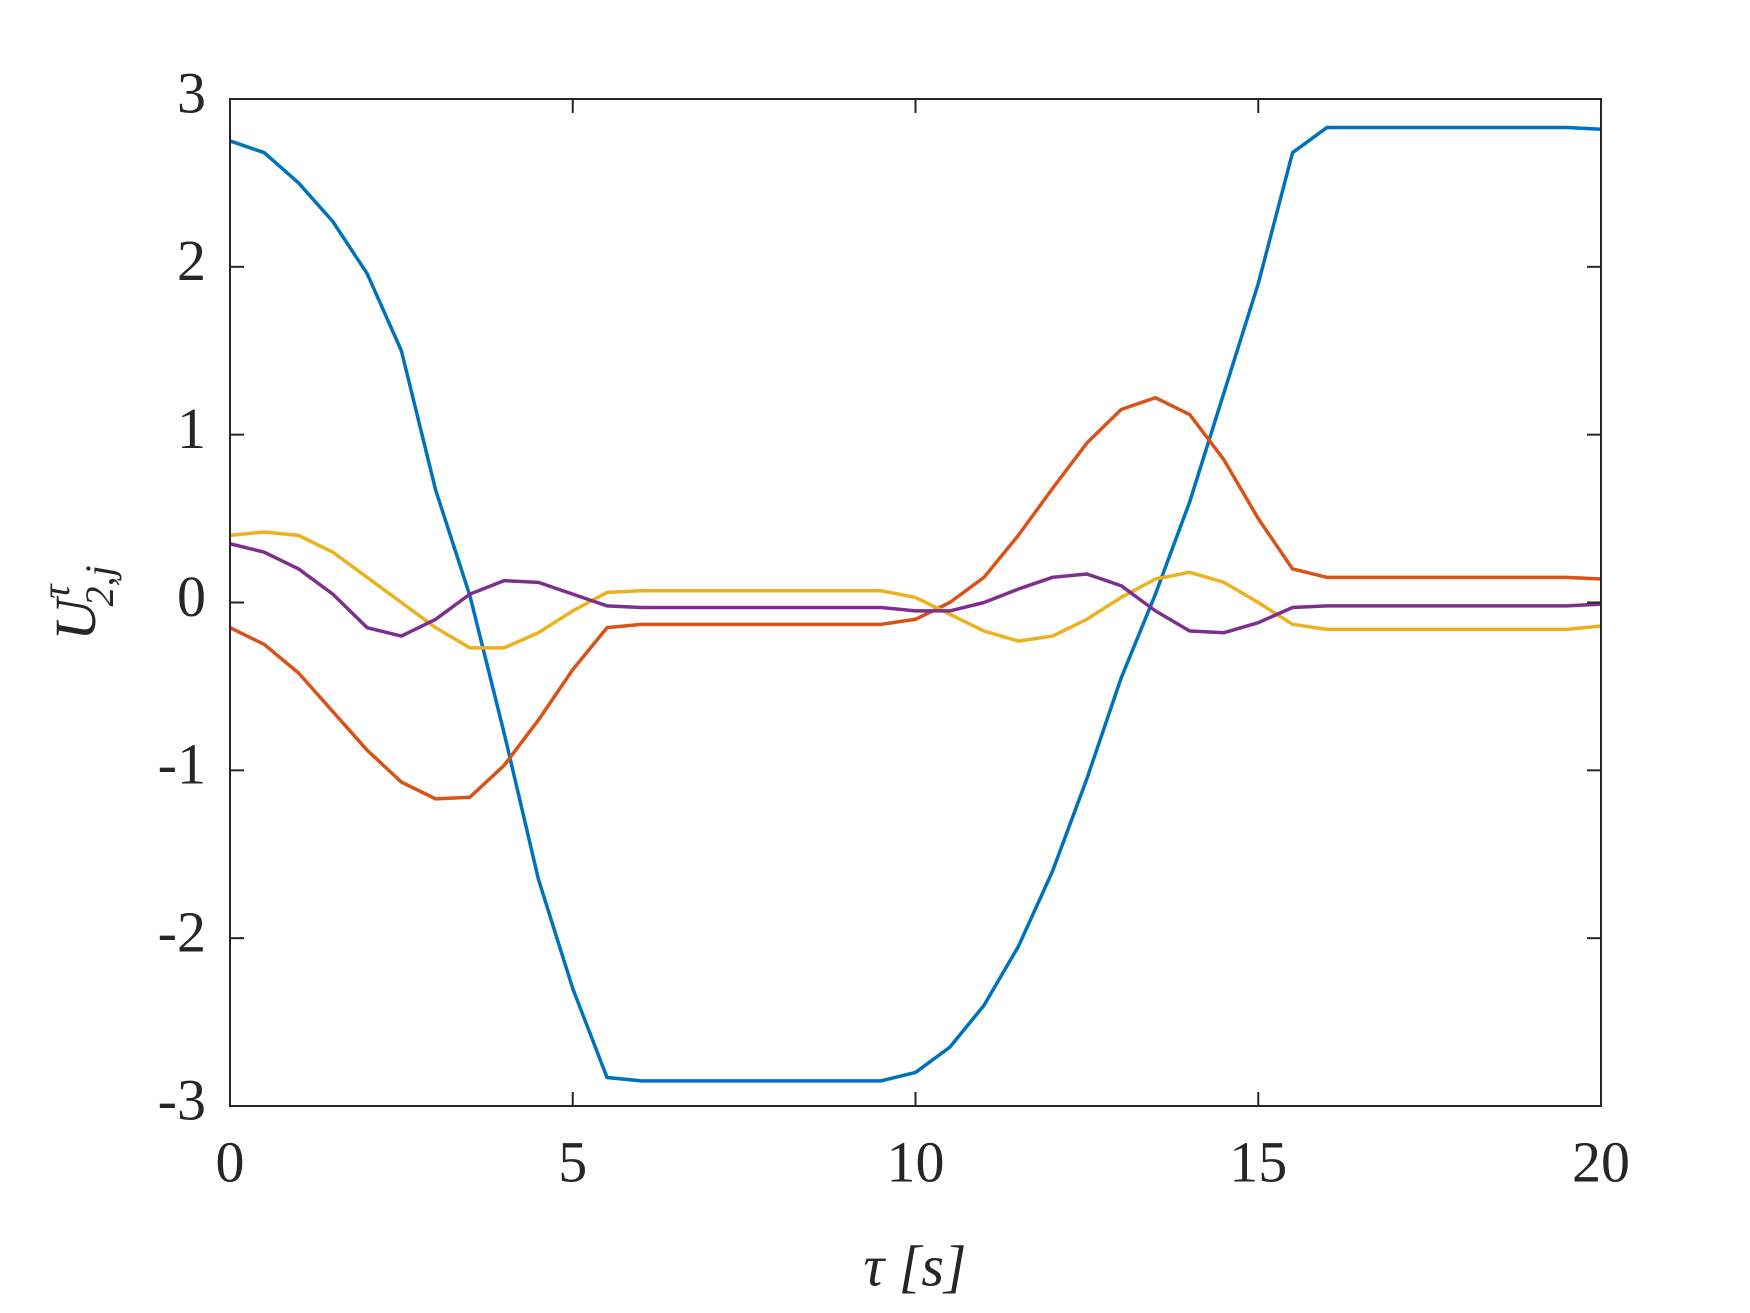 The image size is (1750, 1313). I want to click on series-line, so click(915, 590).